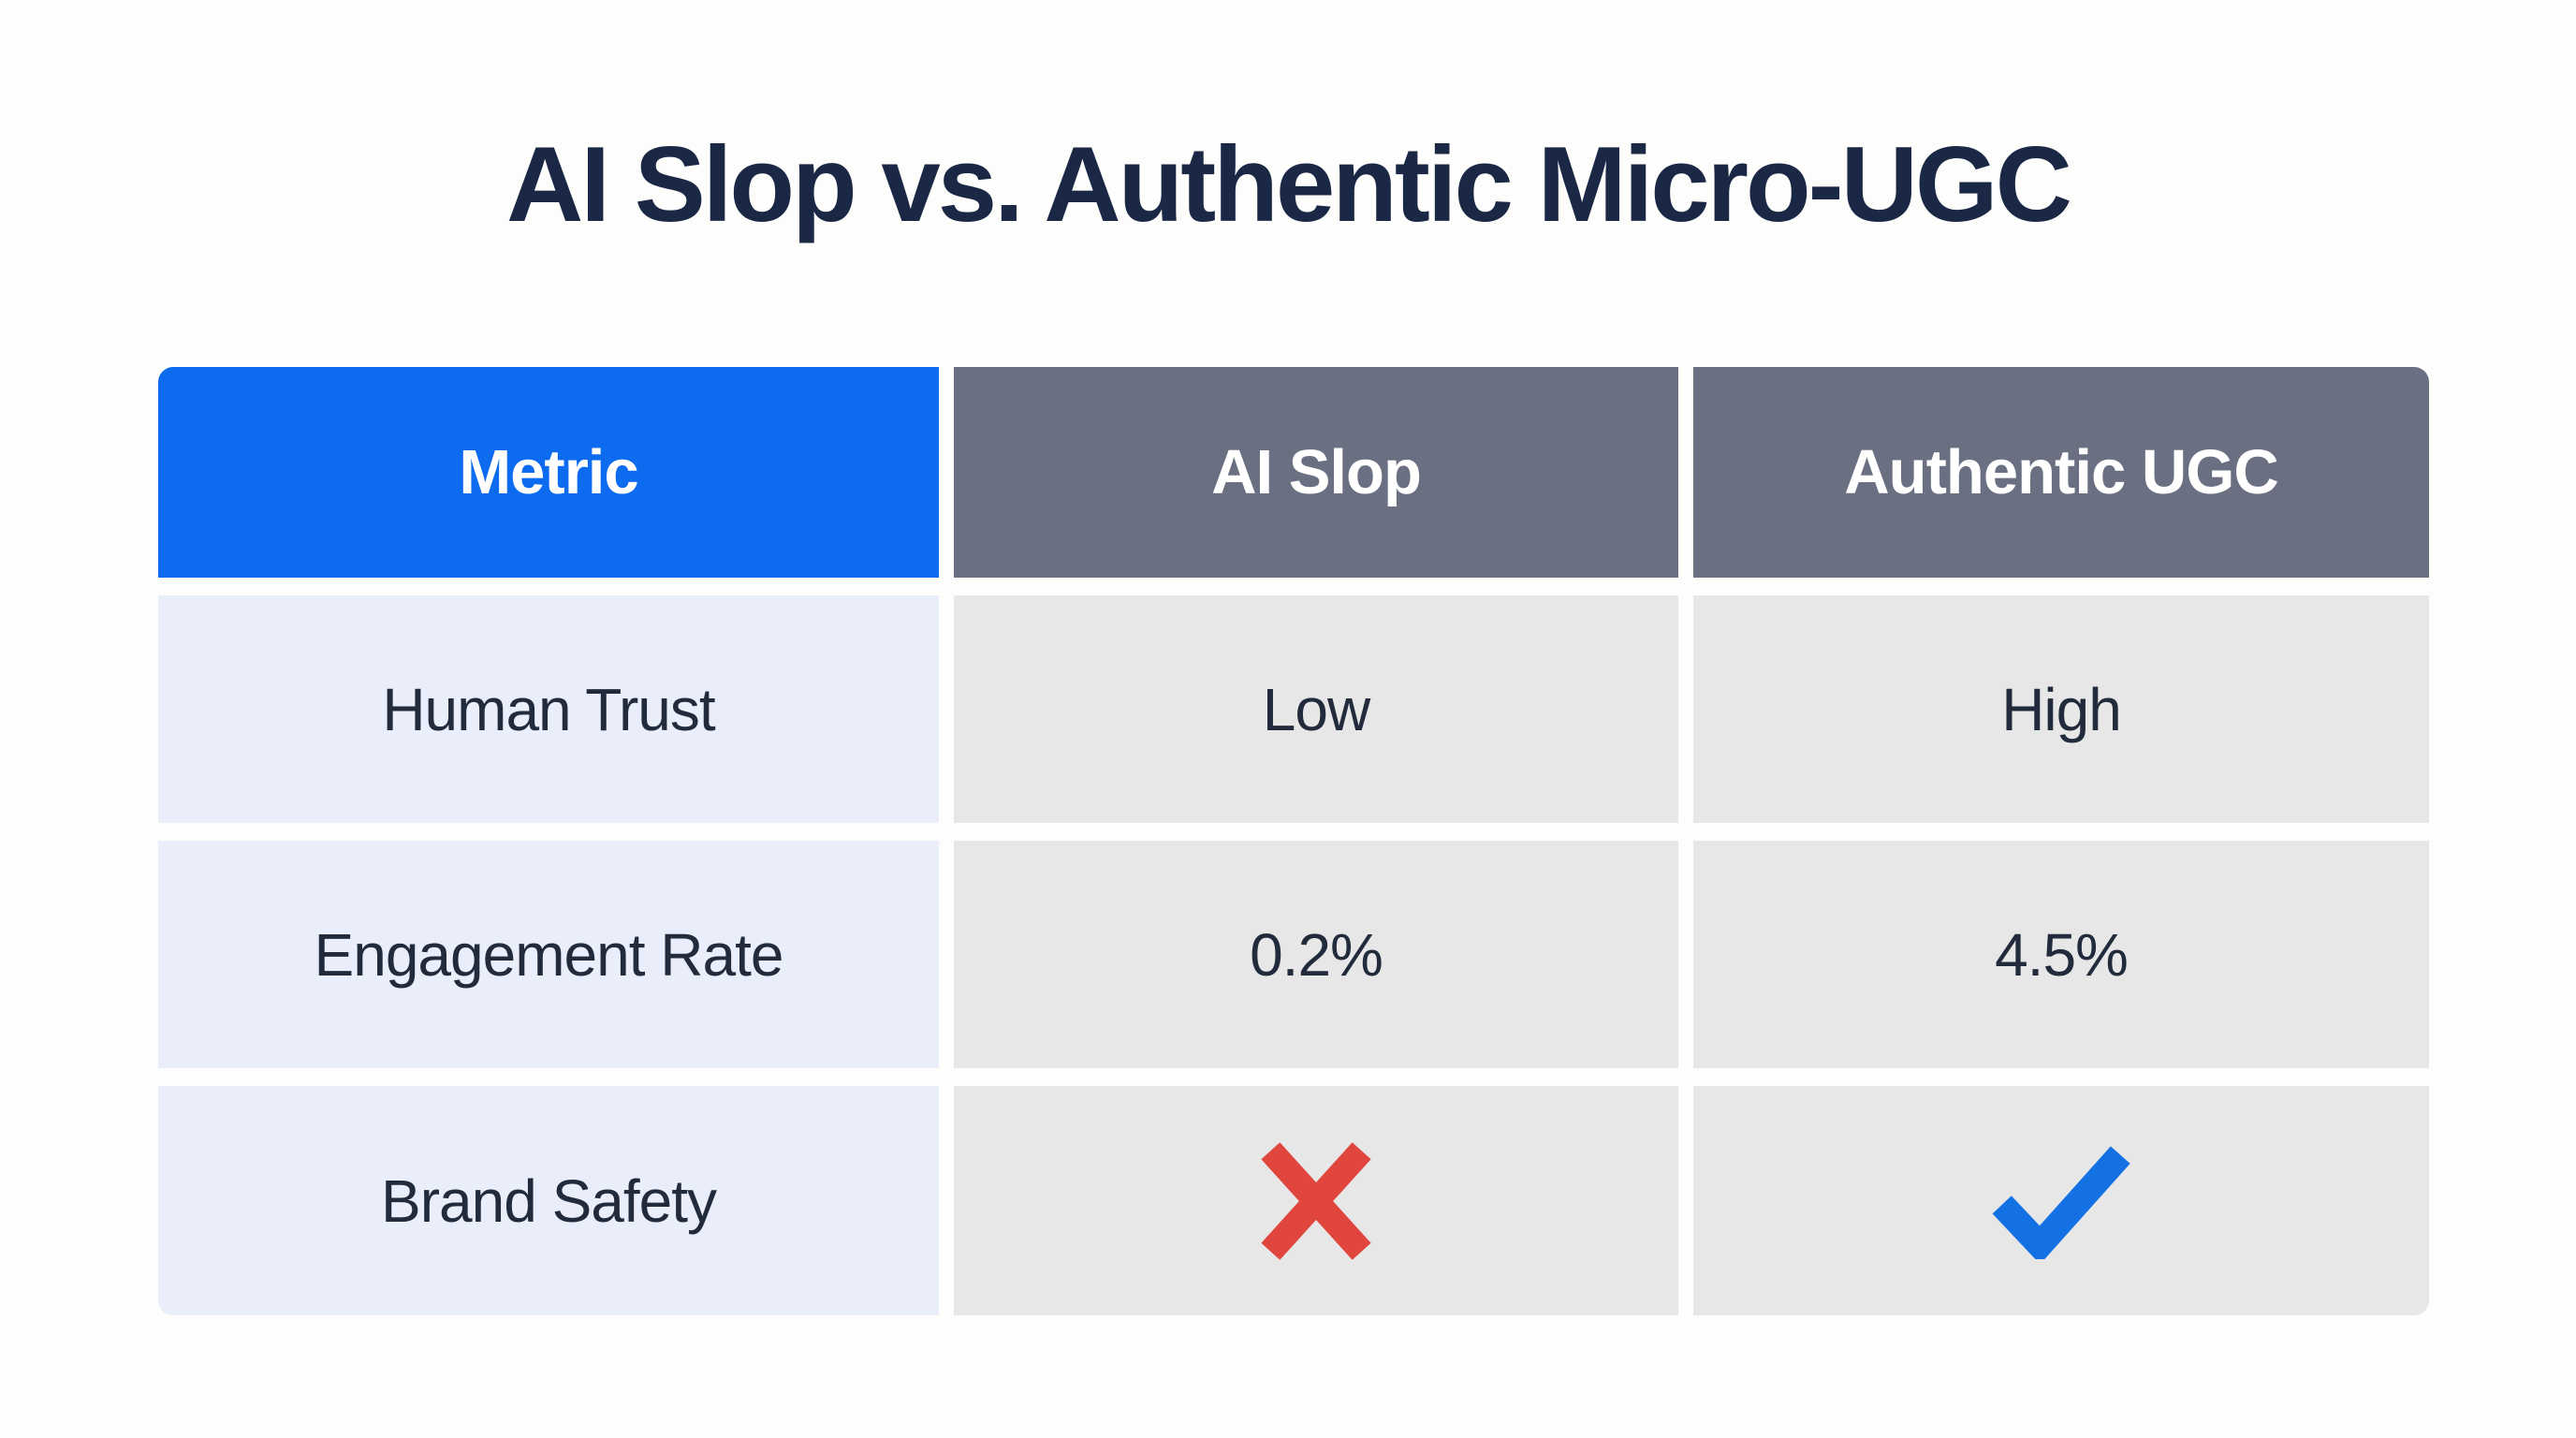  Describe the element at coordinates (1316, 954) in the screenshot. I see `engagement-rate-ai-slop-cell: 0.2%` at that location.